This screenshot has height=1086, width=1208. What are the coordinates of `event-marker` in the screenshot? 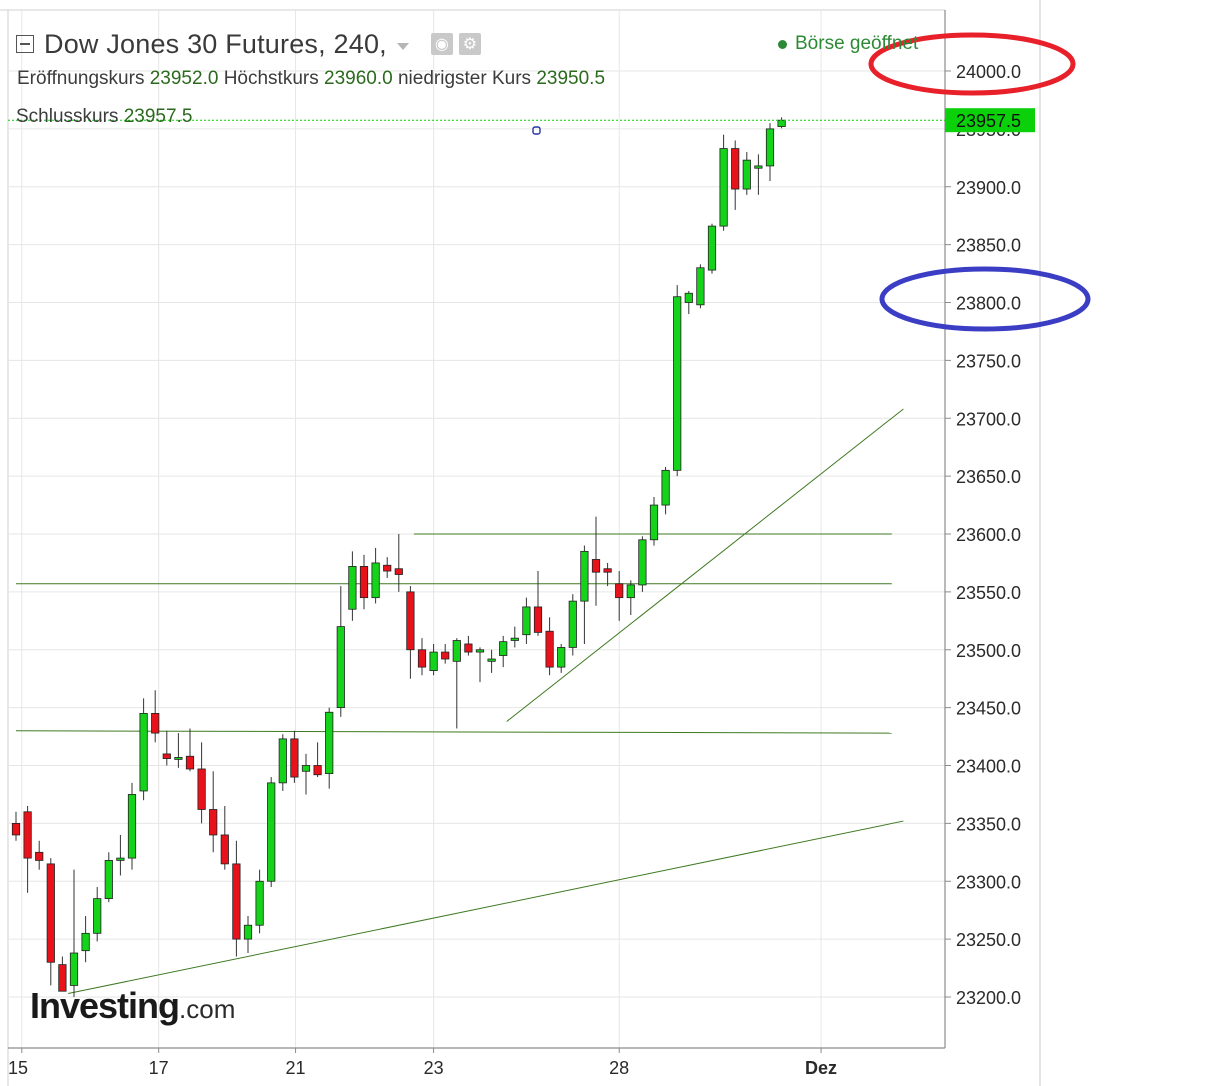 It's located at (536, 130).